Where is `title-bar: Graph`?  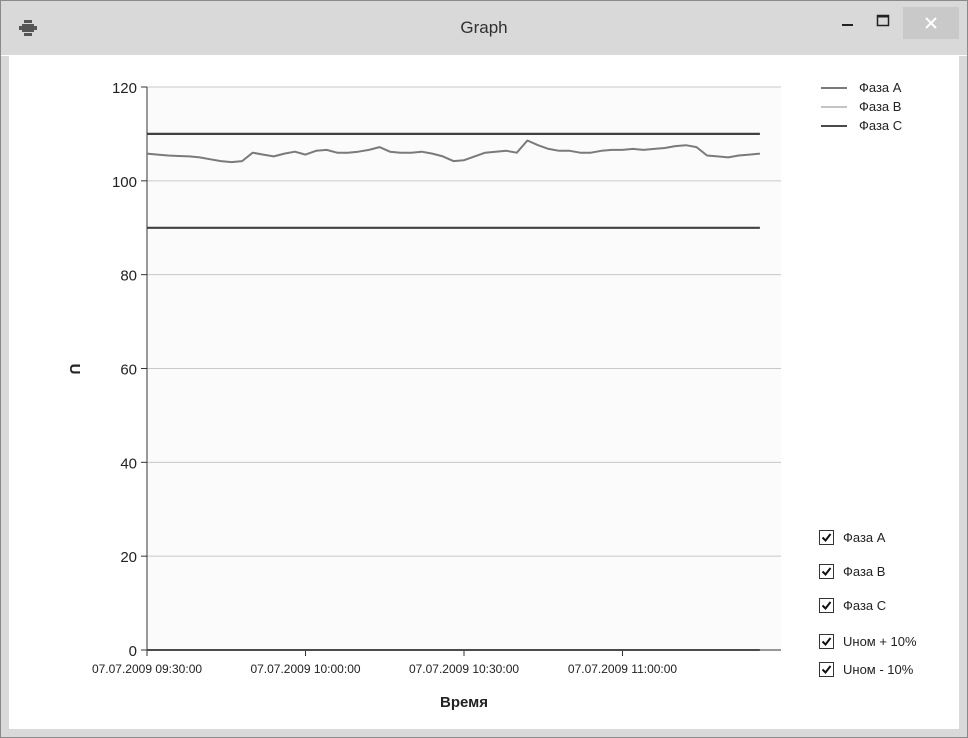
title-bar: Graph is located at coordinates (484, 28).